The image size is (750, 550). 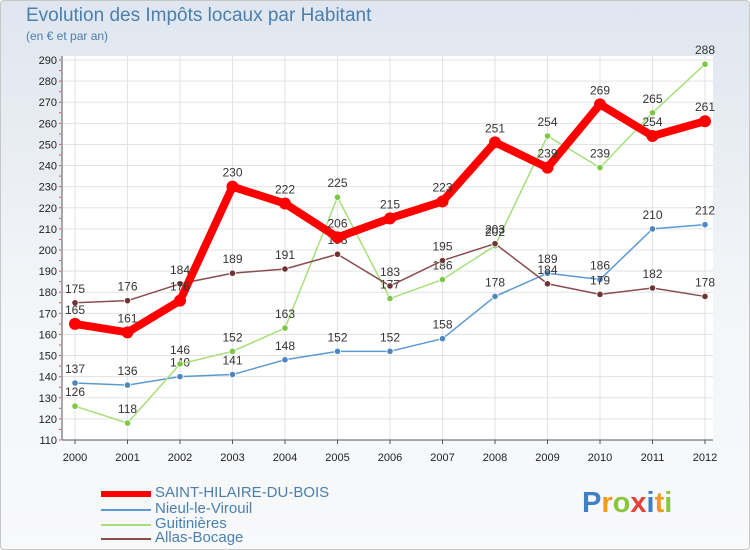 What do you see at coordinates (547, 122) in the screenshot?
I see `data-label-guitinieres: 254` at bounding box center [547, 122].